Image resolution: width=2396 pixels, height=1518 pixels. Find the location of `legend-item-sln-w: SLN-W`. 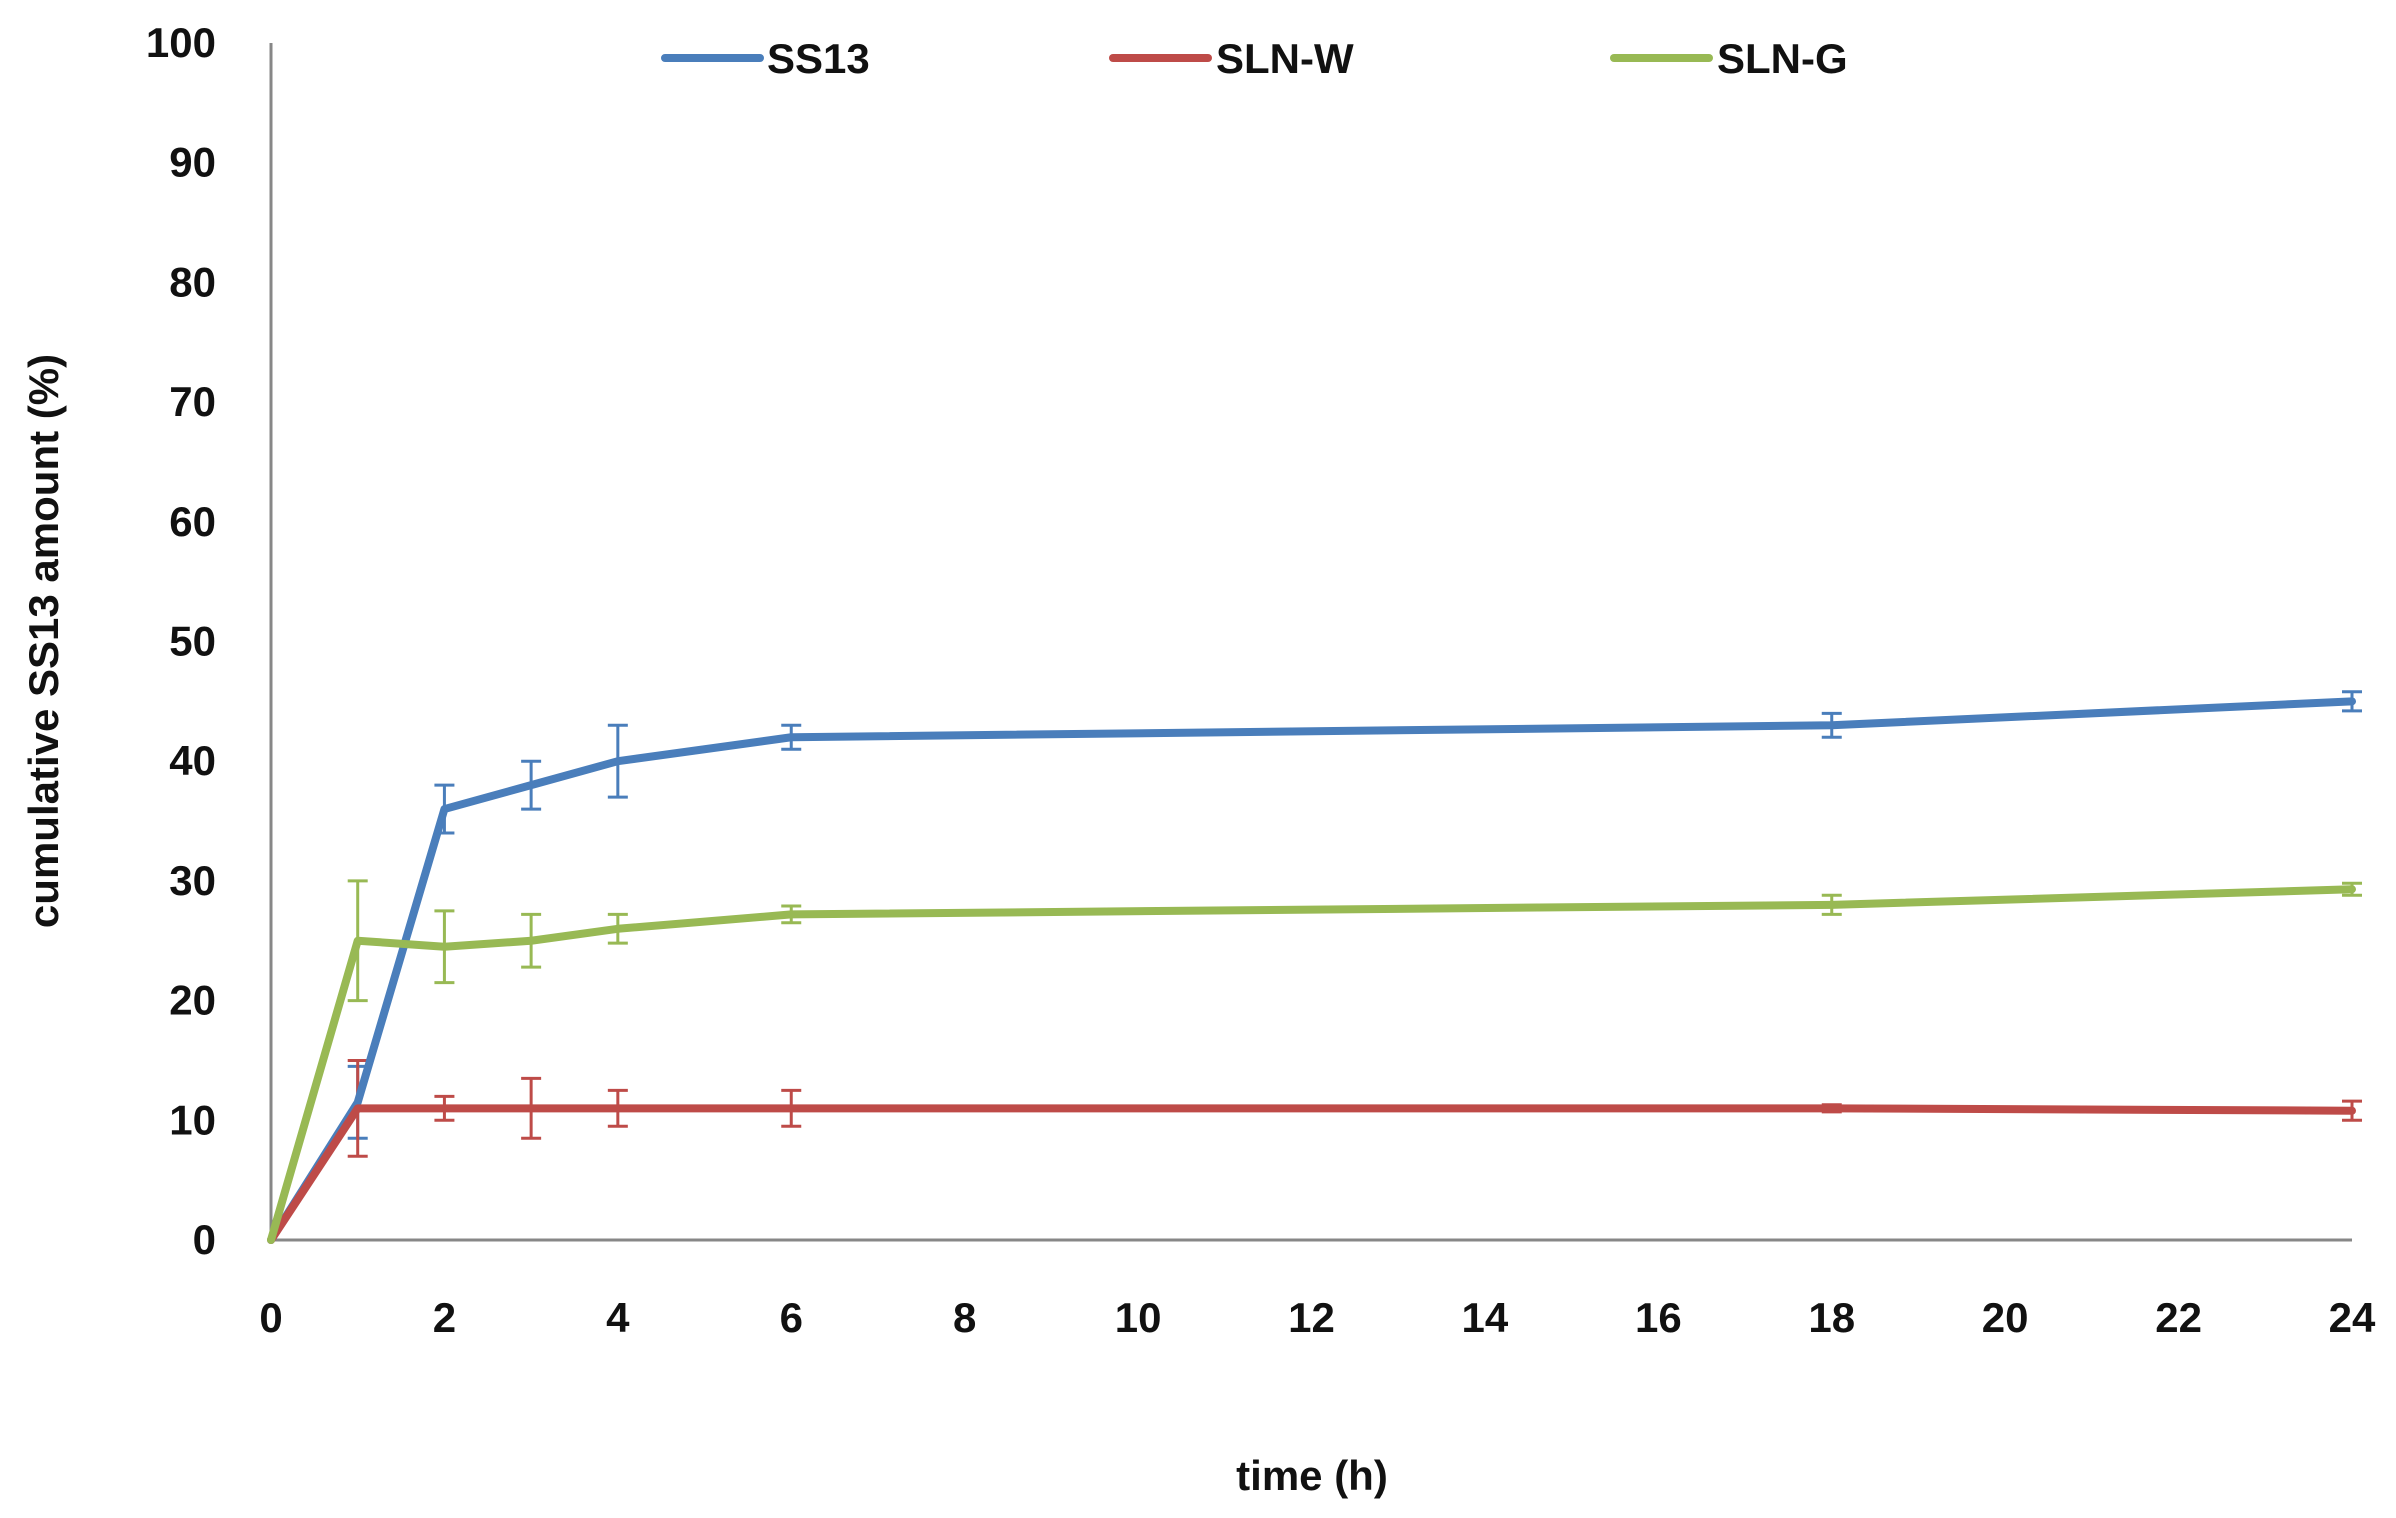

legend-item-sln-w: SLN-W is located at coordinates (1231, 58).